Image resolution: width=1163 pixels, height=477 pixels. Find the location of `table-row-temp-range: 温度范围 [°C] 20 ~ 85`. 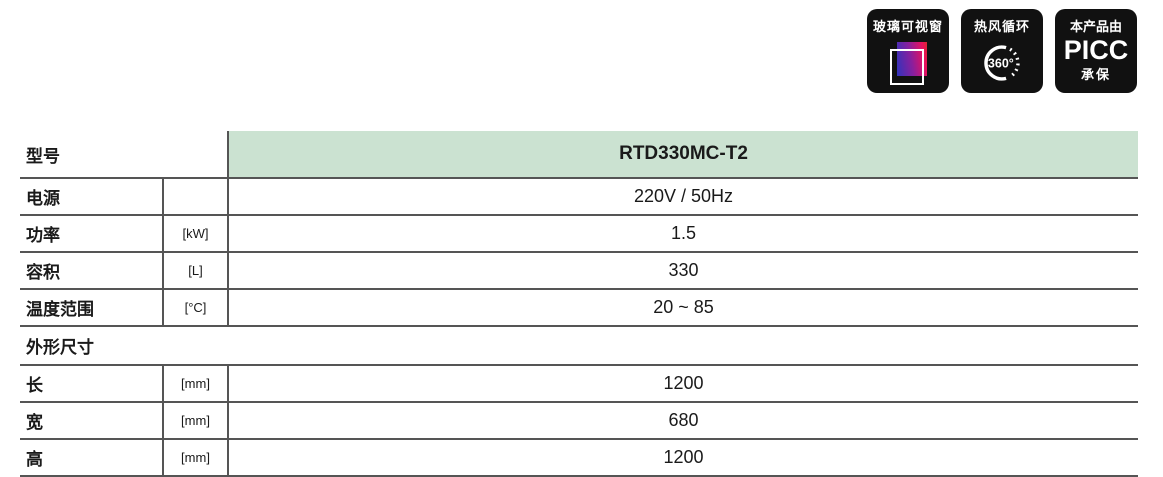

table-row-temp-range: 温度范围 [°C] 20 ~ 85 is located at coordinates (579, 308).